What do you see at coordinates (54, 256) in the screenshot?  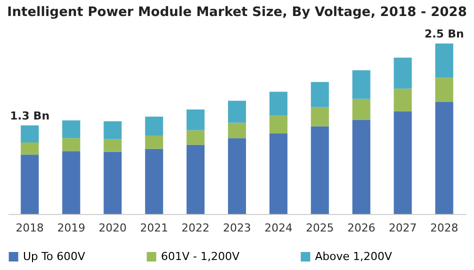 I see `legend-label: Up To 600V` at bounding box center [54, 256].